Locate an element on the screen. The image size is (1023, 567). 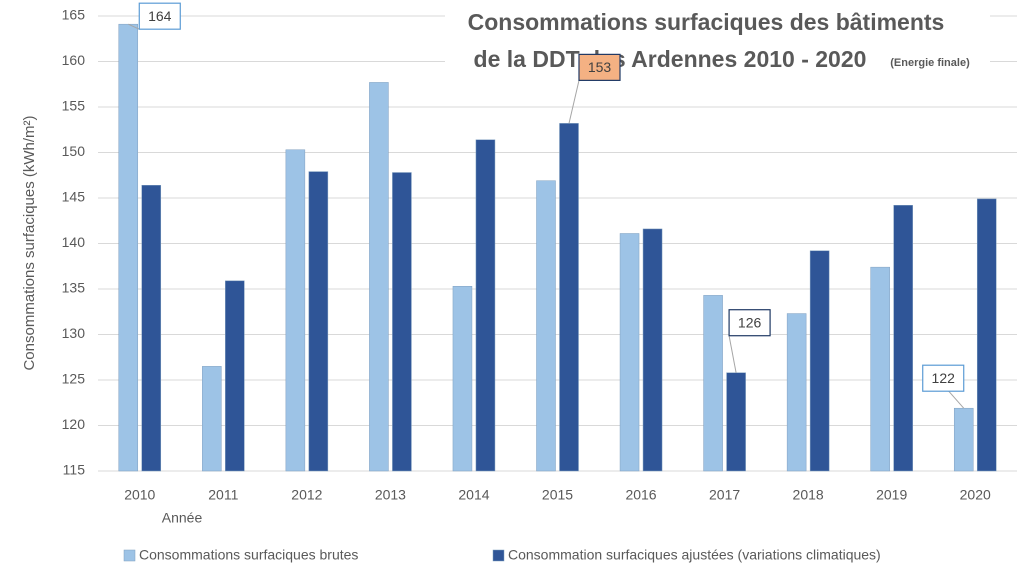
x-tick-label: 2019 is located at coordinates (891, 495).